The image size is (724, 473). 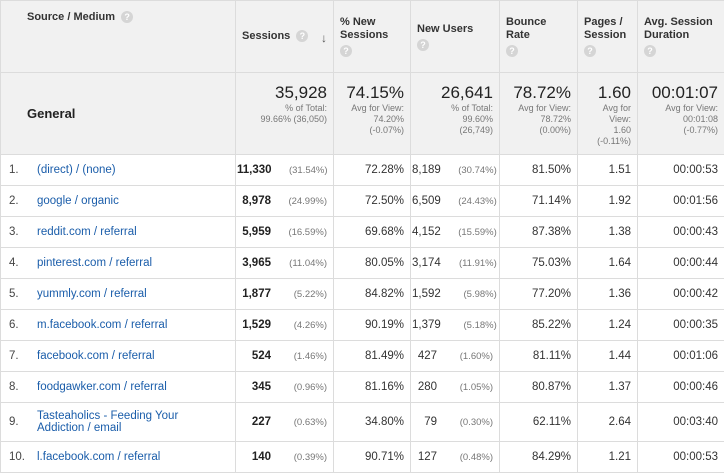 I want to click on col-header-pages-session: Pages / Session ?, so click(x=608, y=37).